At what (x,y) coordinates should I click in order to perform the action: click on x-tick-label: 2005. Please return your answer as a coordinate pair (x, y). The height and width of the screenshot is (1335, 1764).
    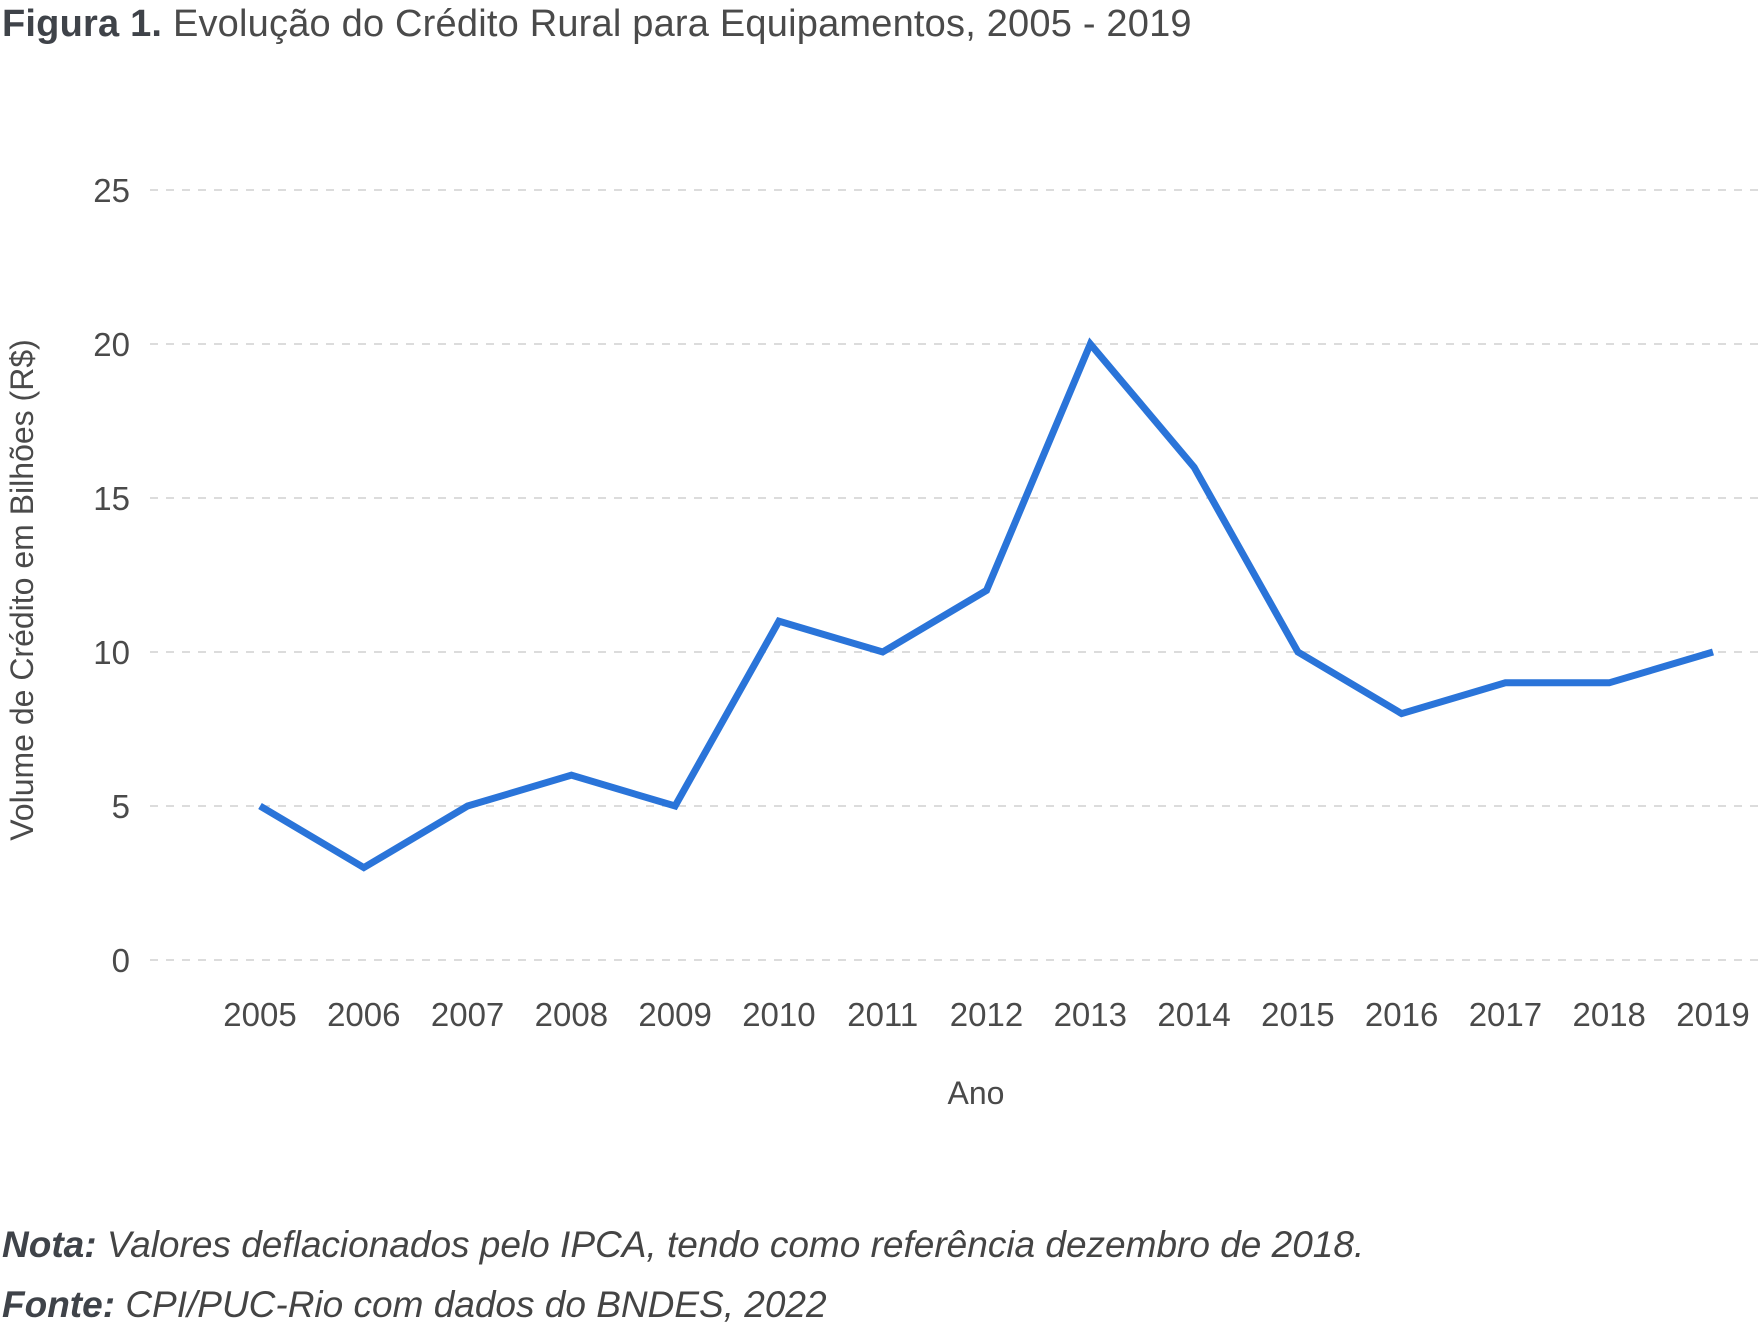
    Looking at the image, I should click on (259, 1014).